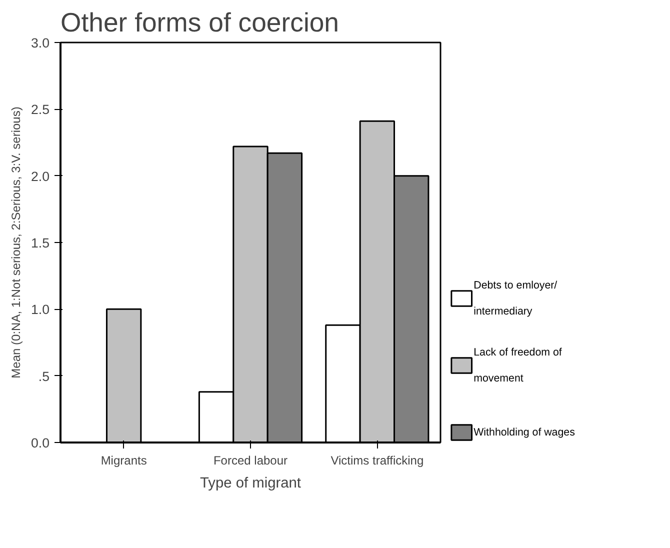 The width and height of the screenshot is (670, 548). Describe the element at coordinates (40, 43) in the screenshot. I see `y-tick-label: 3.0` at that location.